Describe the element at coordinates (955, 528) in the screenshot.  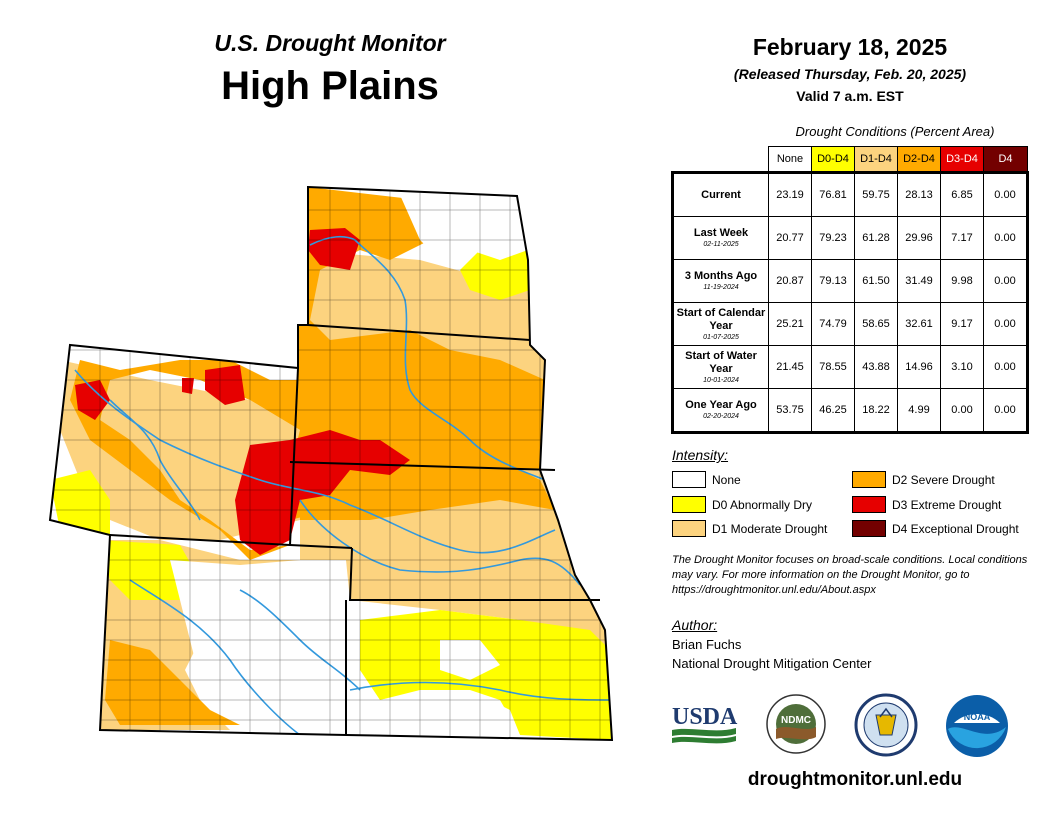
I see `legend-label: D4 Exceptional Drought` at that location.